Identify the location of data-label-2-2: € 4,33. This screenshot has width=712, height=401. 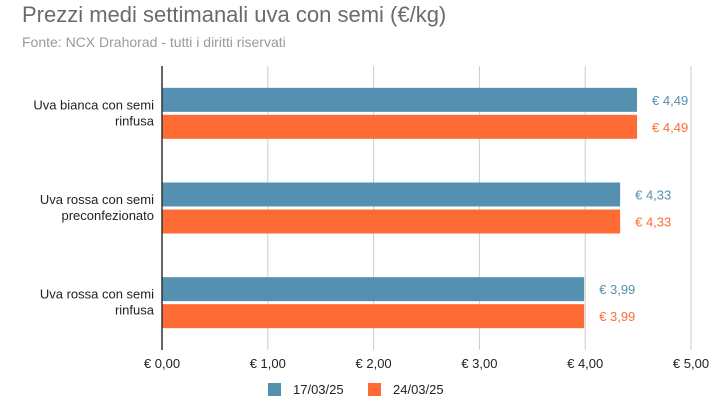
(653, 222).